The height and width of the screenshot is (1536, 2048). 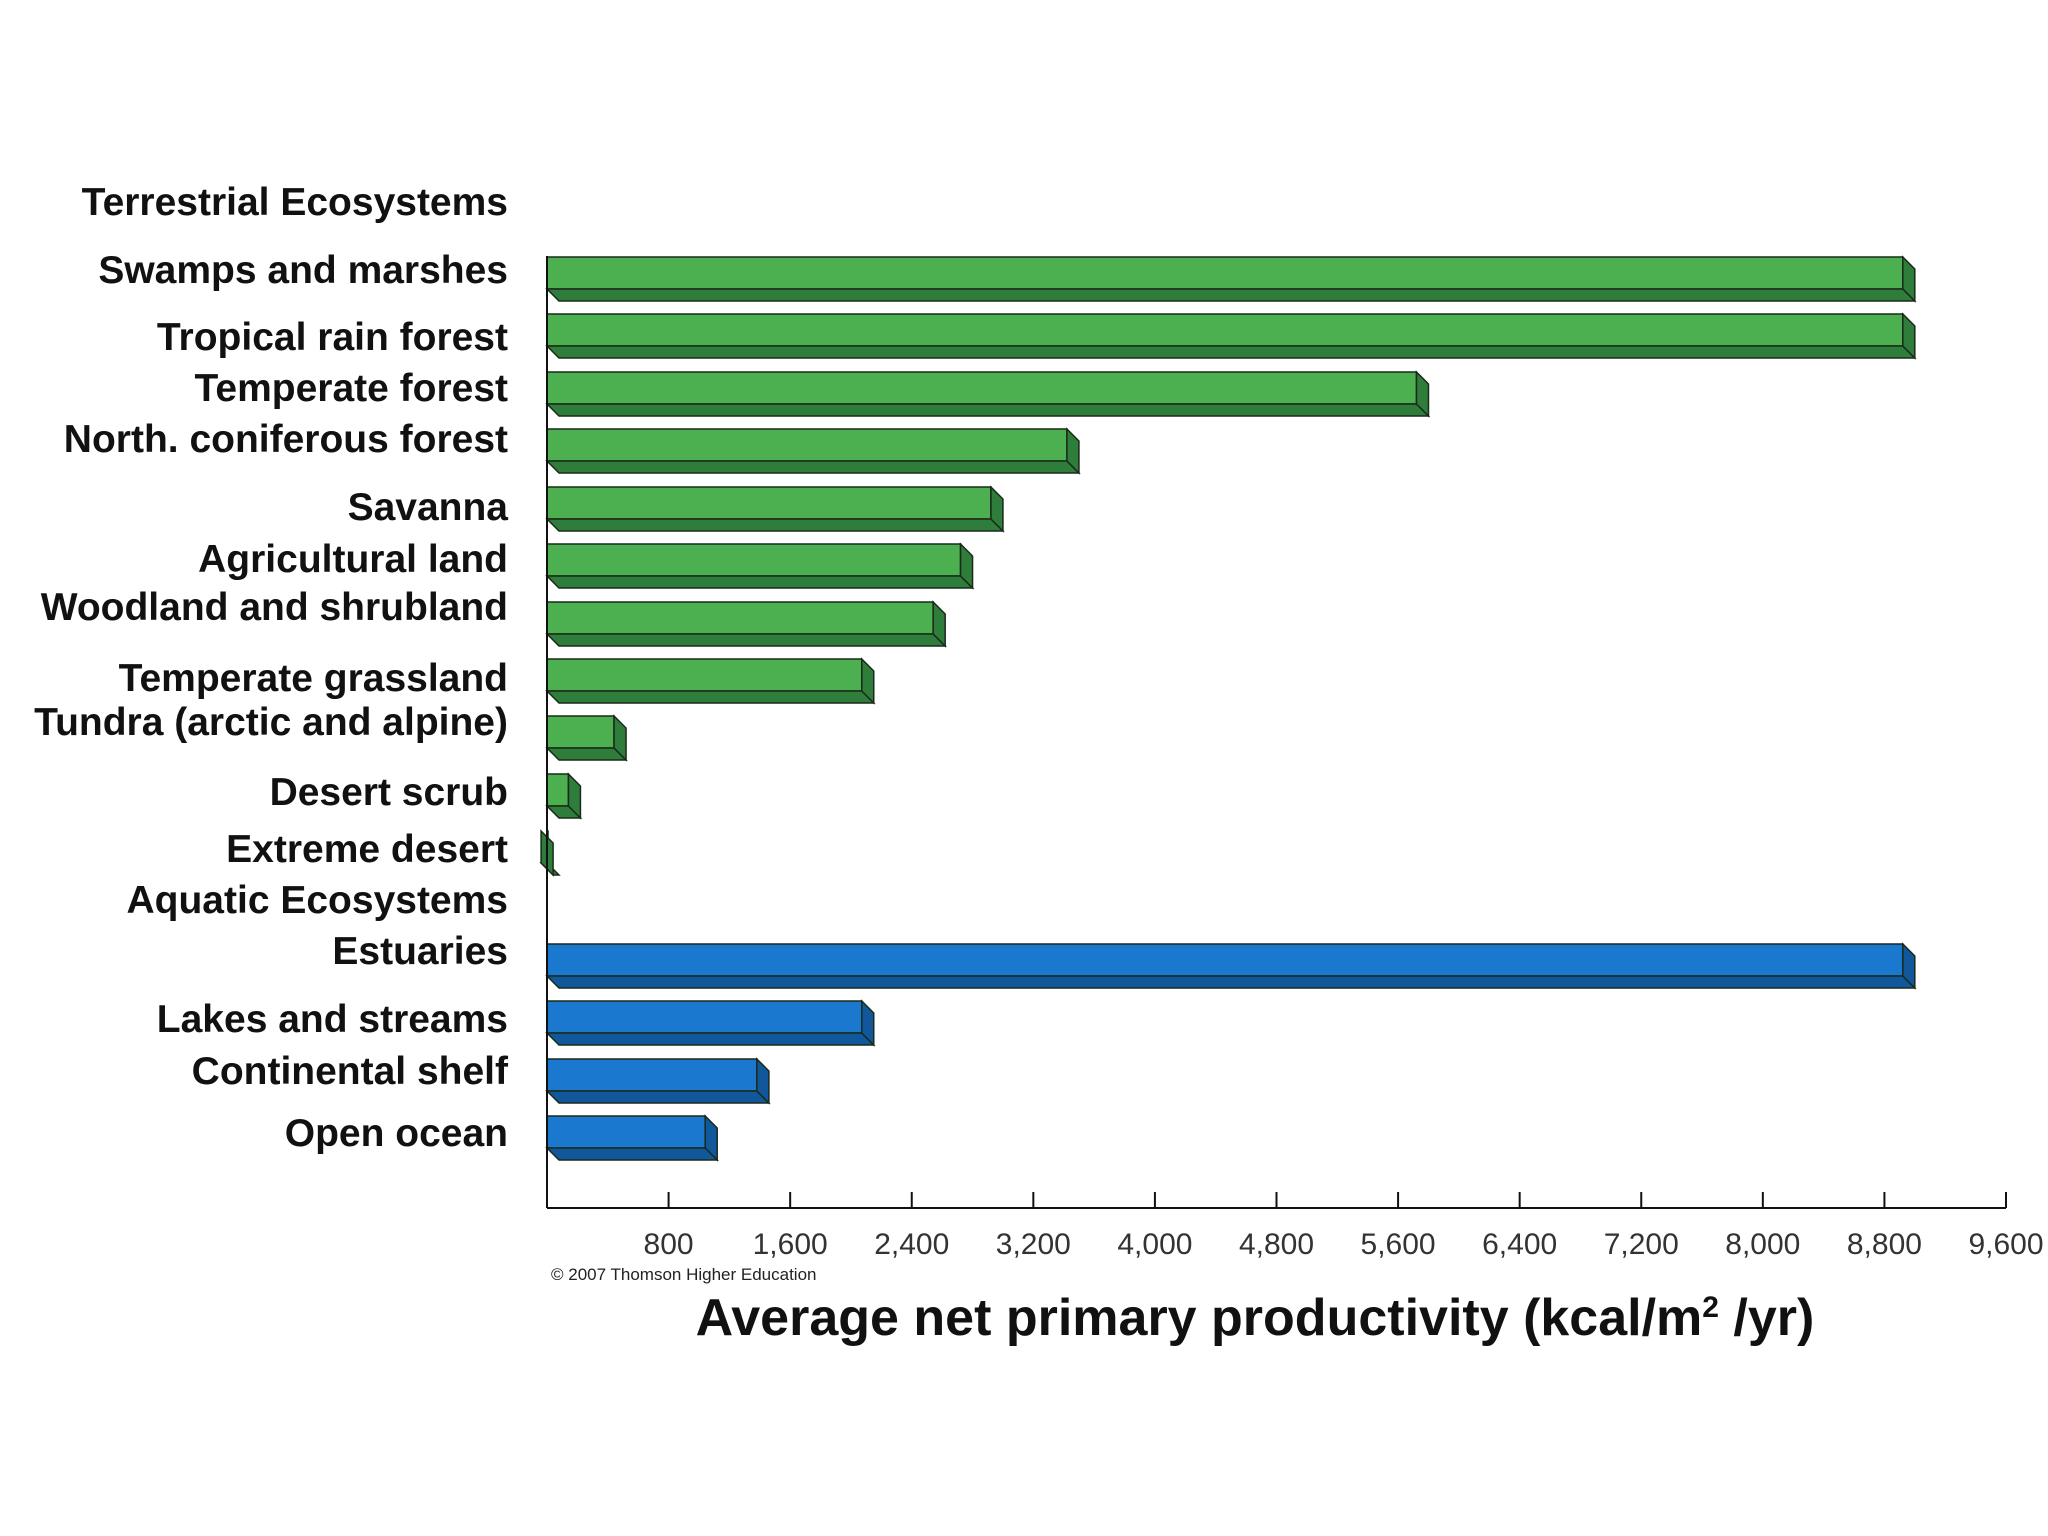 What do you see at coordinates (669, 1244) in the screenshot?
I see `x-tick-label: 800` at bounding box center [669, 1244].